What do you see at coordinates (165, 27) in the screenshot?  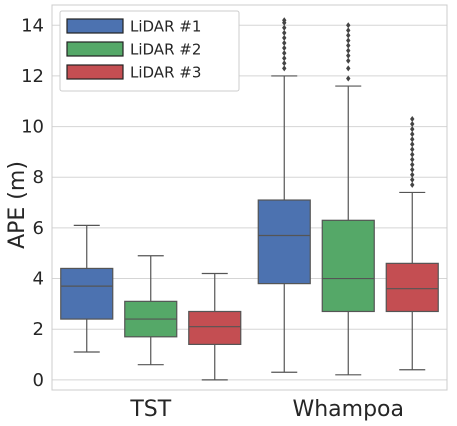 I see `legend-label: LiDAR #1` at bounding box center [165, 27].